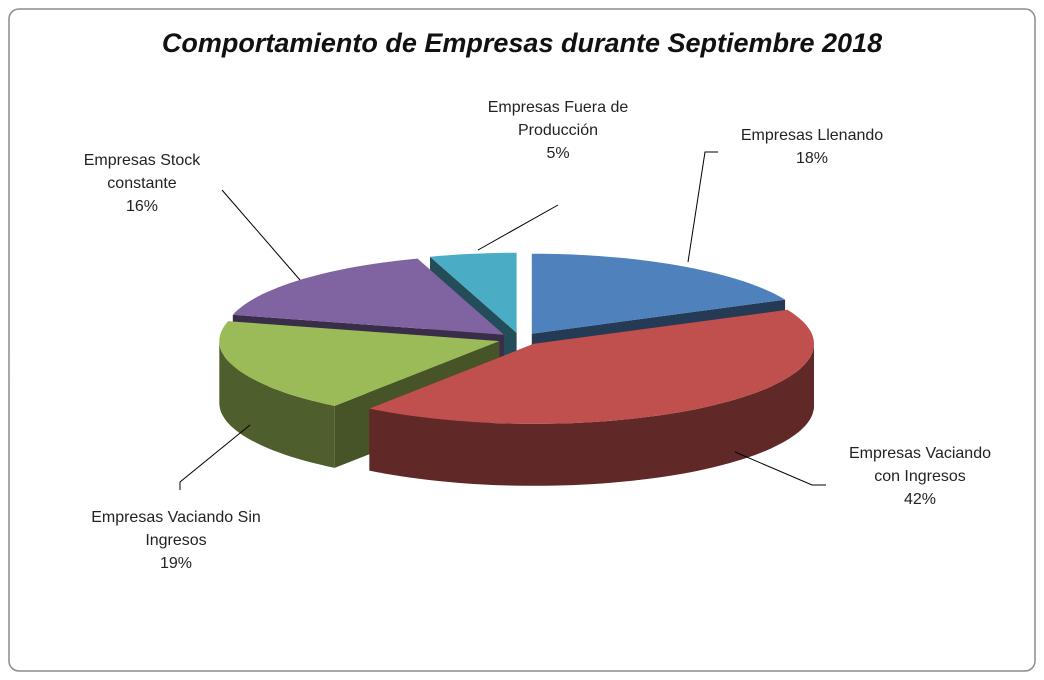 The height and width of the screenshot is (680, 1044). I want to click on slice-label: Empresas Vaciando Sin Ingresos, so click(176, 529).